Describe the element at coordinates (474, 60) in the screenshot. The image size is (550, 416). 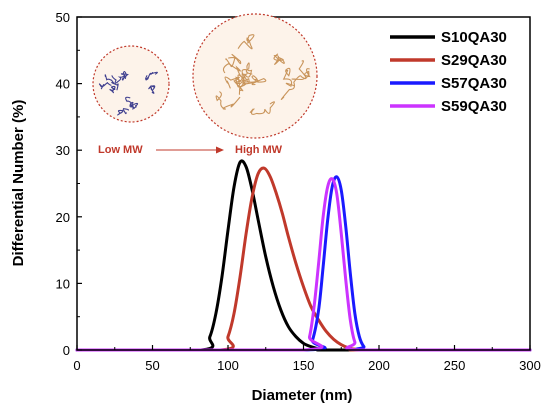
I see `legend-label-s29qa30: S29QA30` at that location.